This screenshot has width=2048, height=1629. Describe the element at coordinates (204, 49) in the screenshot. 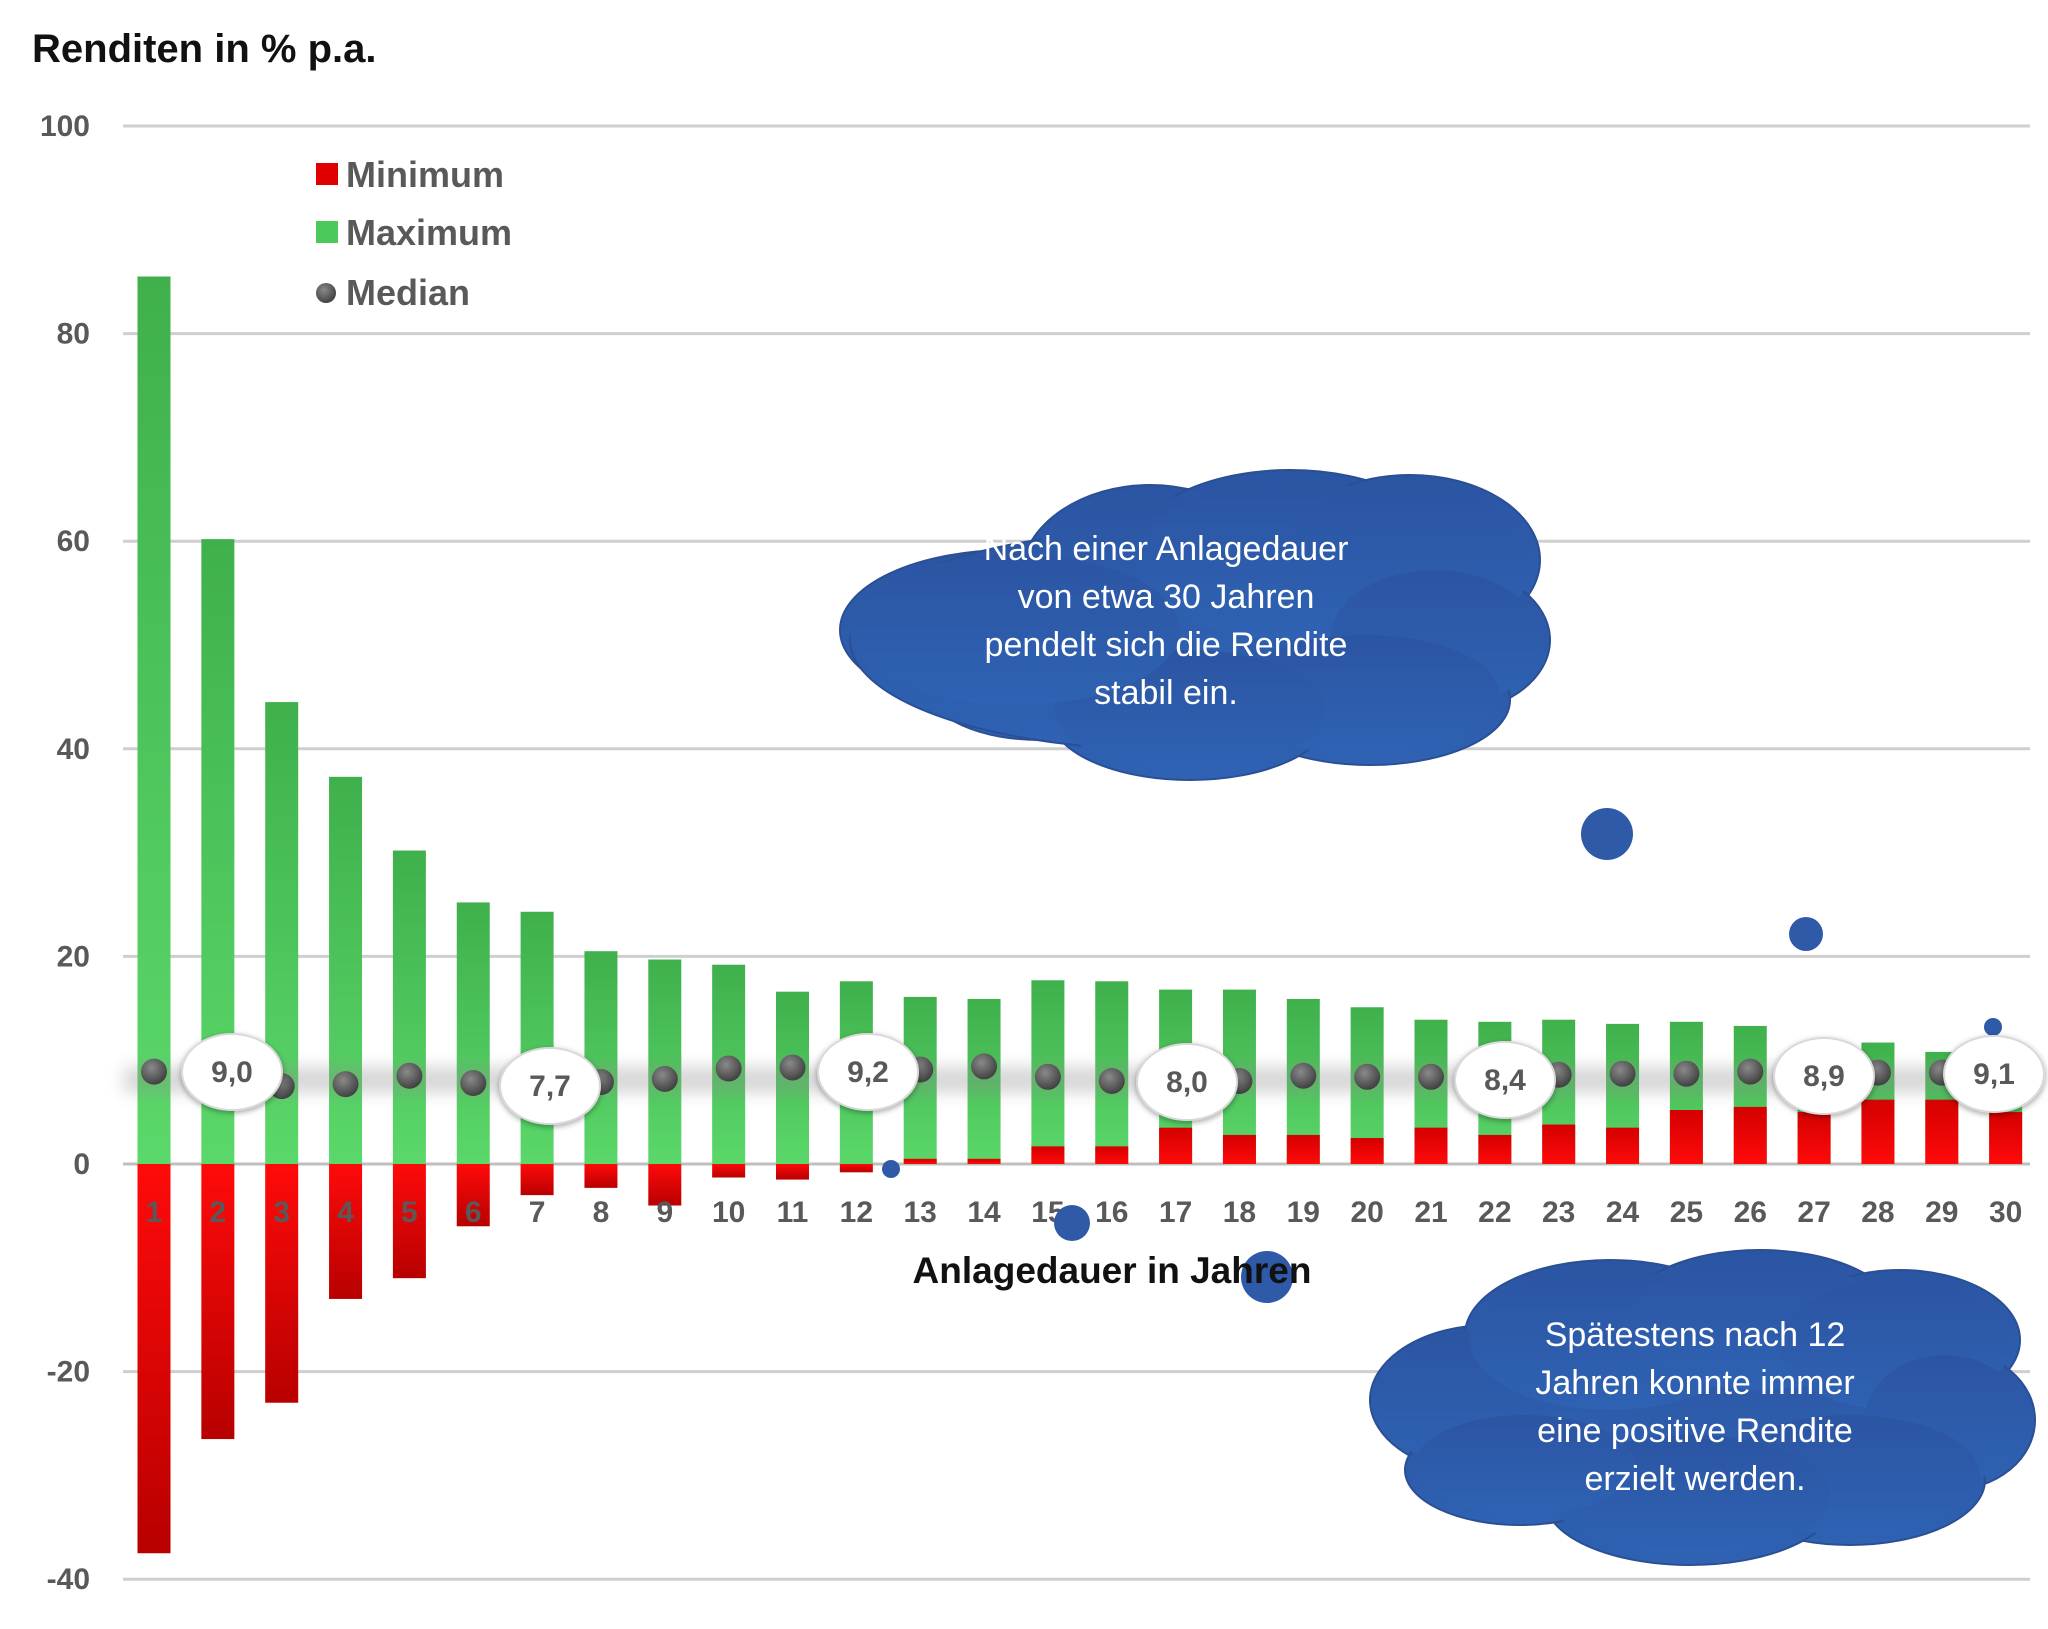

I see `y-axis-title: Renditen in % p.a.` at that location.